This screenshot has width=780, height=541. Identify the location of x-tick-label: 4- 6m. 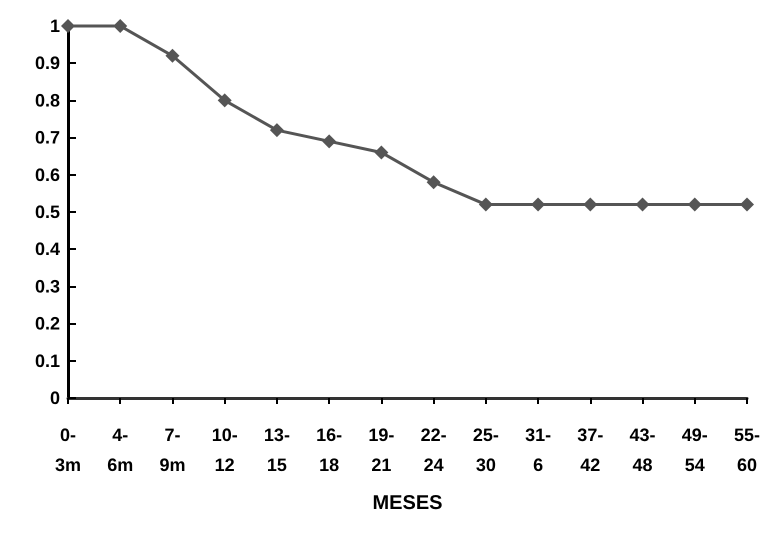
(120, 450).